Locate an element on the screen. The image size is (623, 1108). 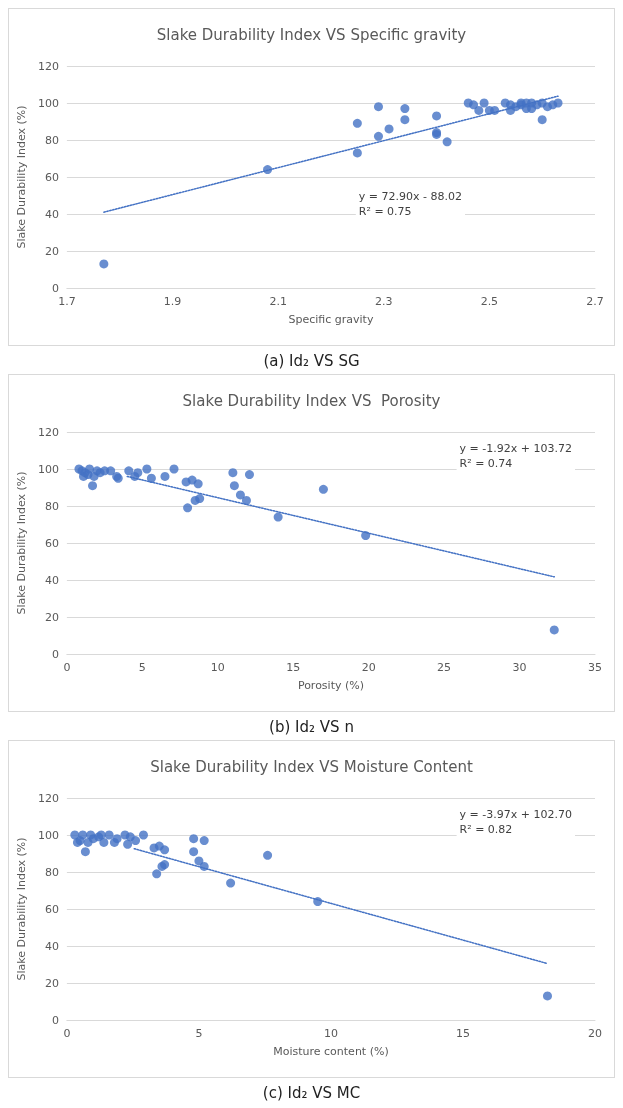
x-tick-label: 2.5 is located at coordinates (489, 301).